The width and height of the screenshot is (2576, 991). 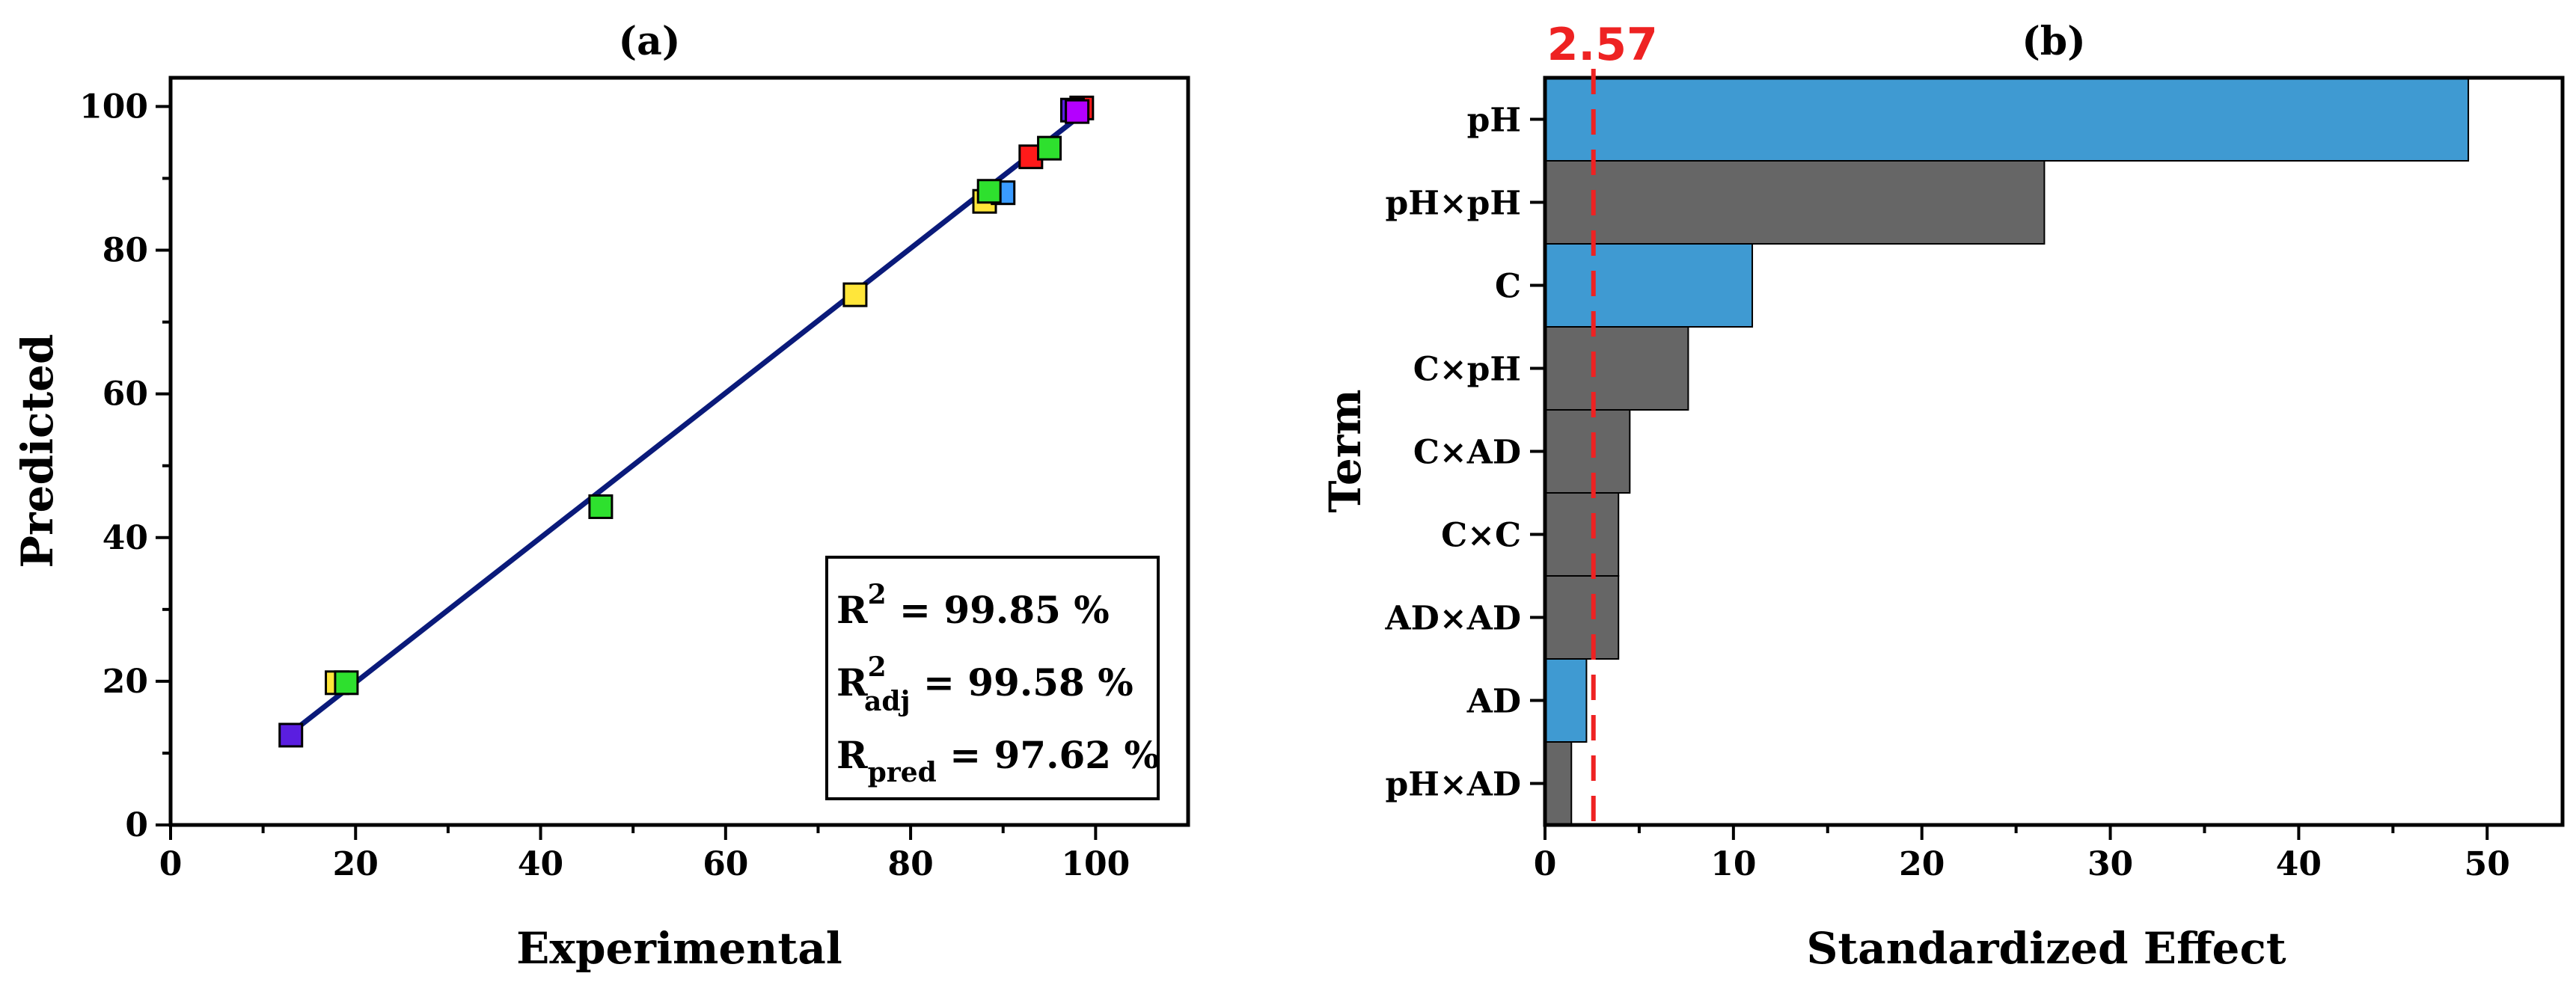 I want to click on term-label: pH×pH, so click(x=1453, y=204).